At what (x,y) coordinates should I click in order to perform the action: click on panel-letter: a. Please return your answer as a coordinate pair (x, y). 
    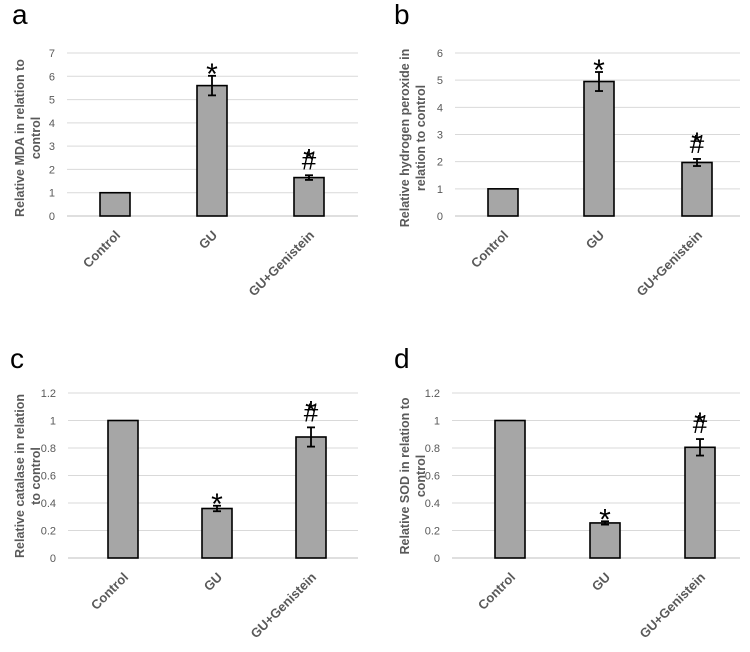
    Looking at the image, I should click on (20, 15).